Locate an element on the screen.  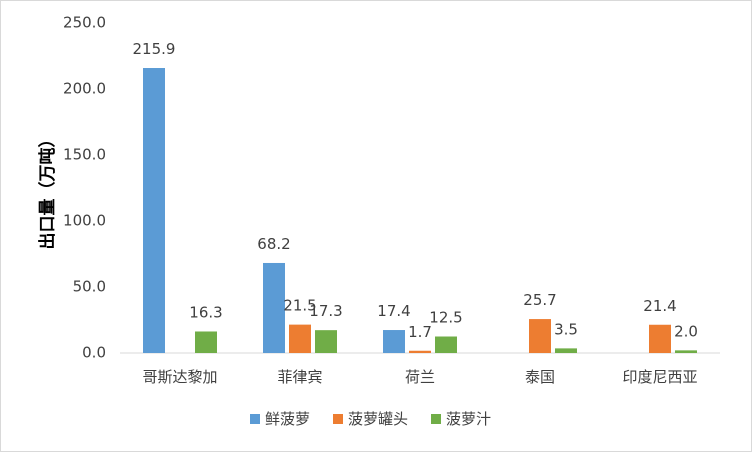
data-label: 17.4 is located at coordinates (393, 311).